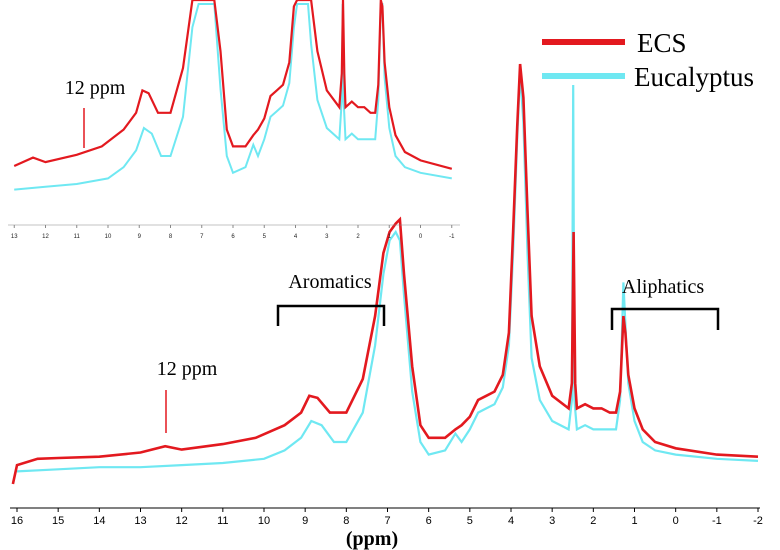 The image size is (780, 550). Describe the element at coordinates (58, 521) in the screenshot. I see `x-tick-label: 15` at that location.